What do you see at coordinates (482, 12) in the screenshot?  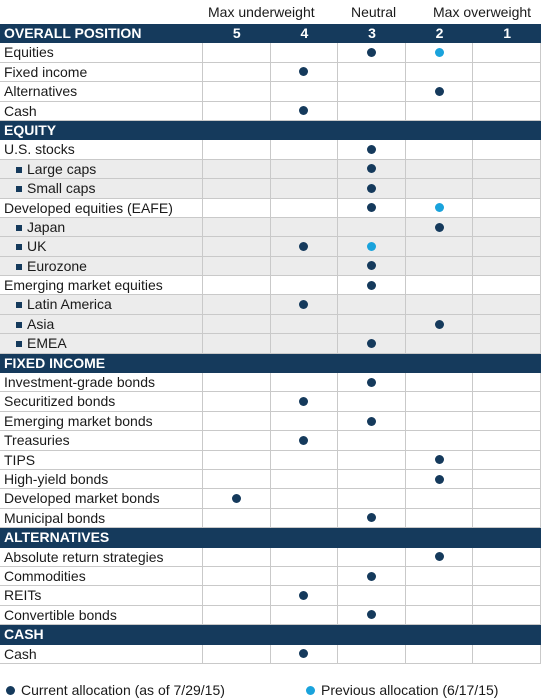 I see `max-overweight-label: Max overweight` at bounding box center [482, 12].